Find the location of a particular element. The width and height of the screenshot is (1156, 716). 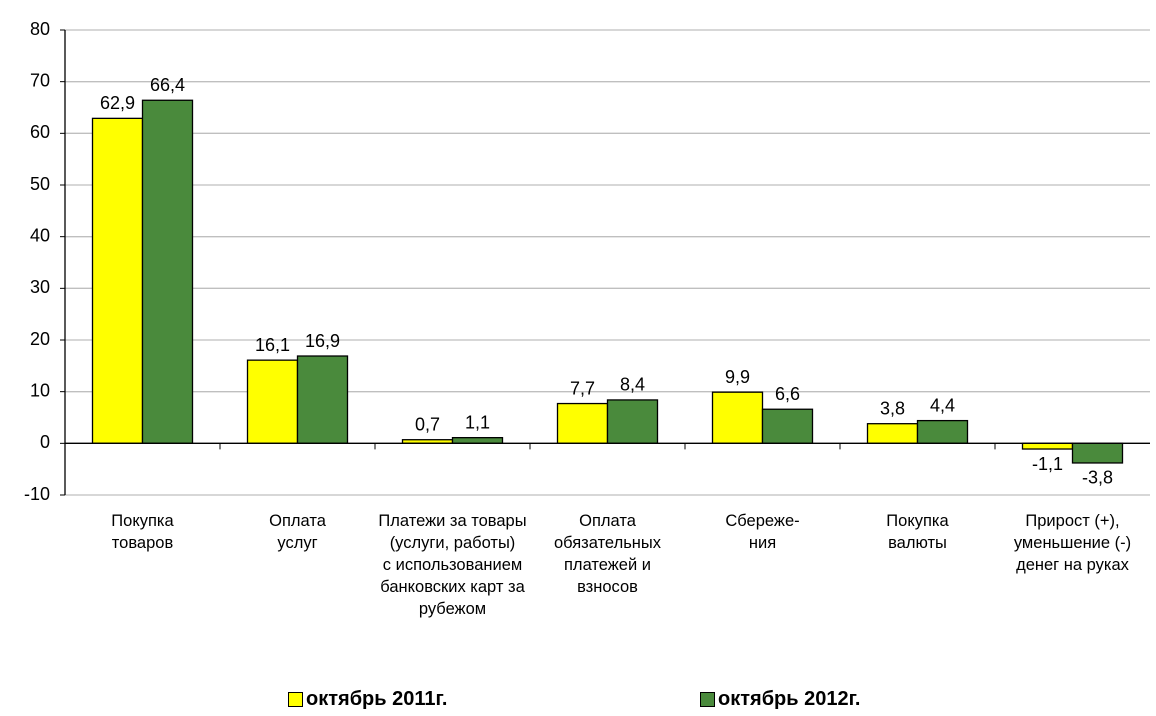

y-tick-label: 80 is located at coordinates (40, 29).